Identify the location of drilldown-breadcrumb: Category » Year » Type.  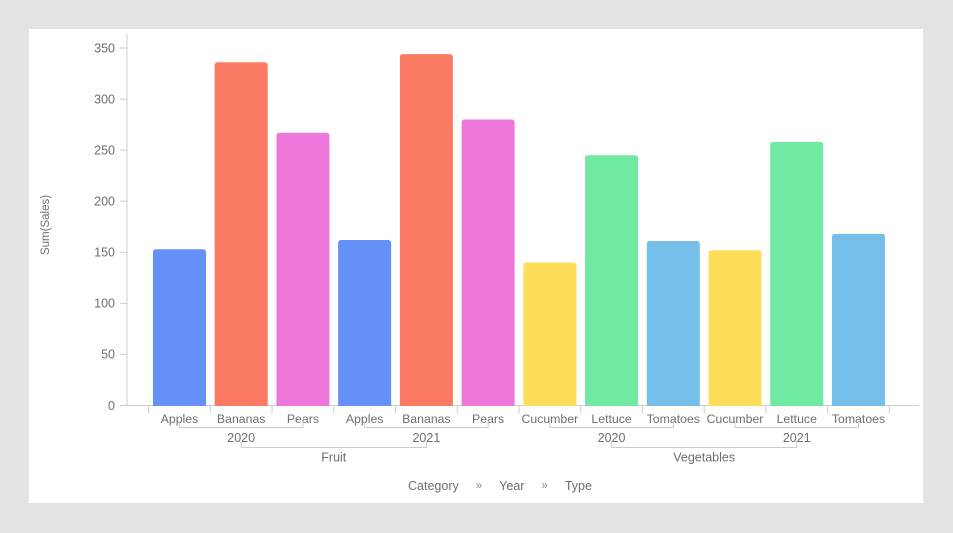
(500, 486).